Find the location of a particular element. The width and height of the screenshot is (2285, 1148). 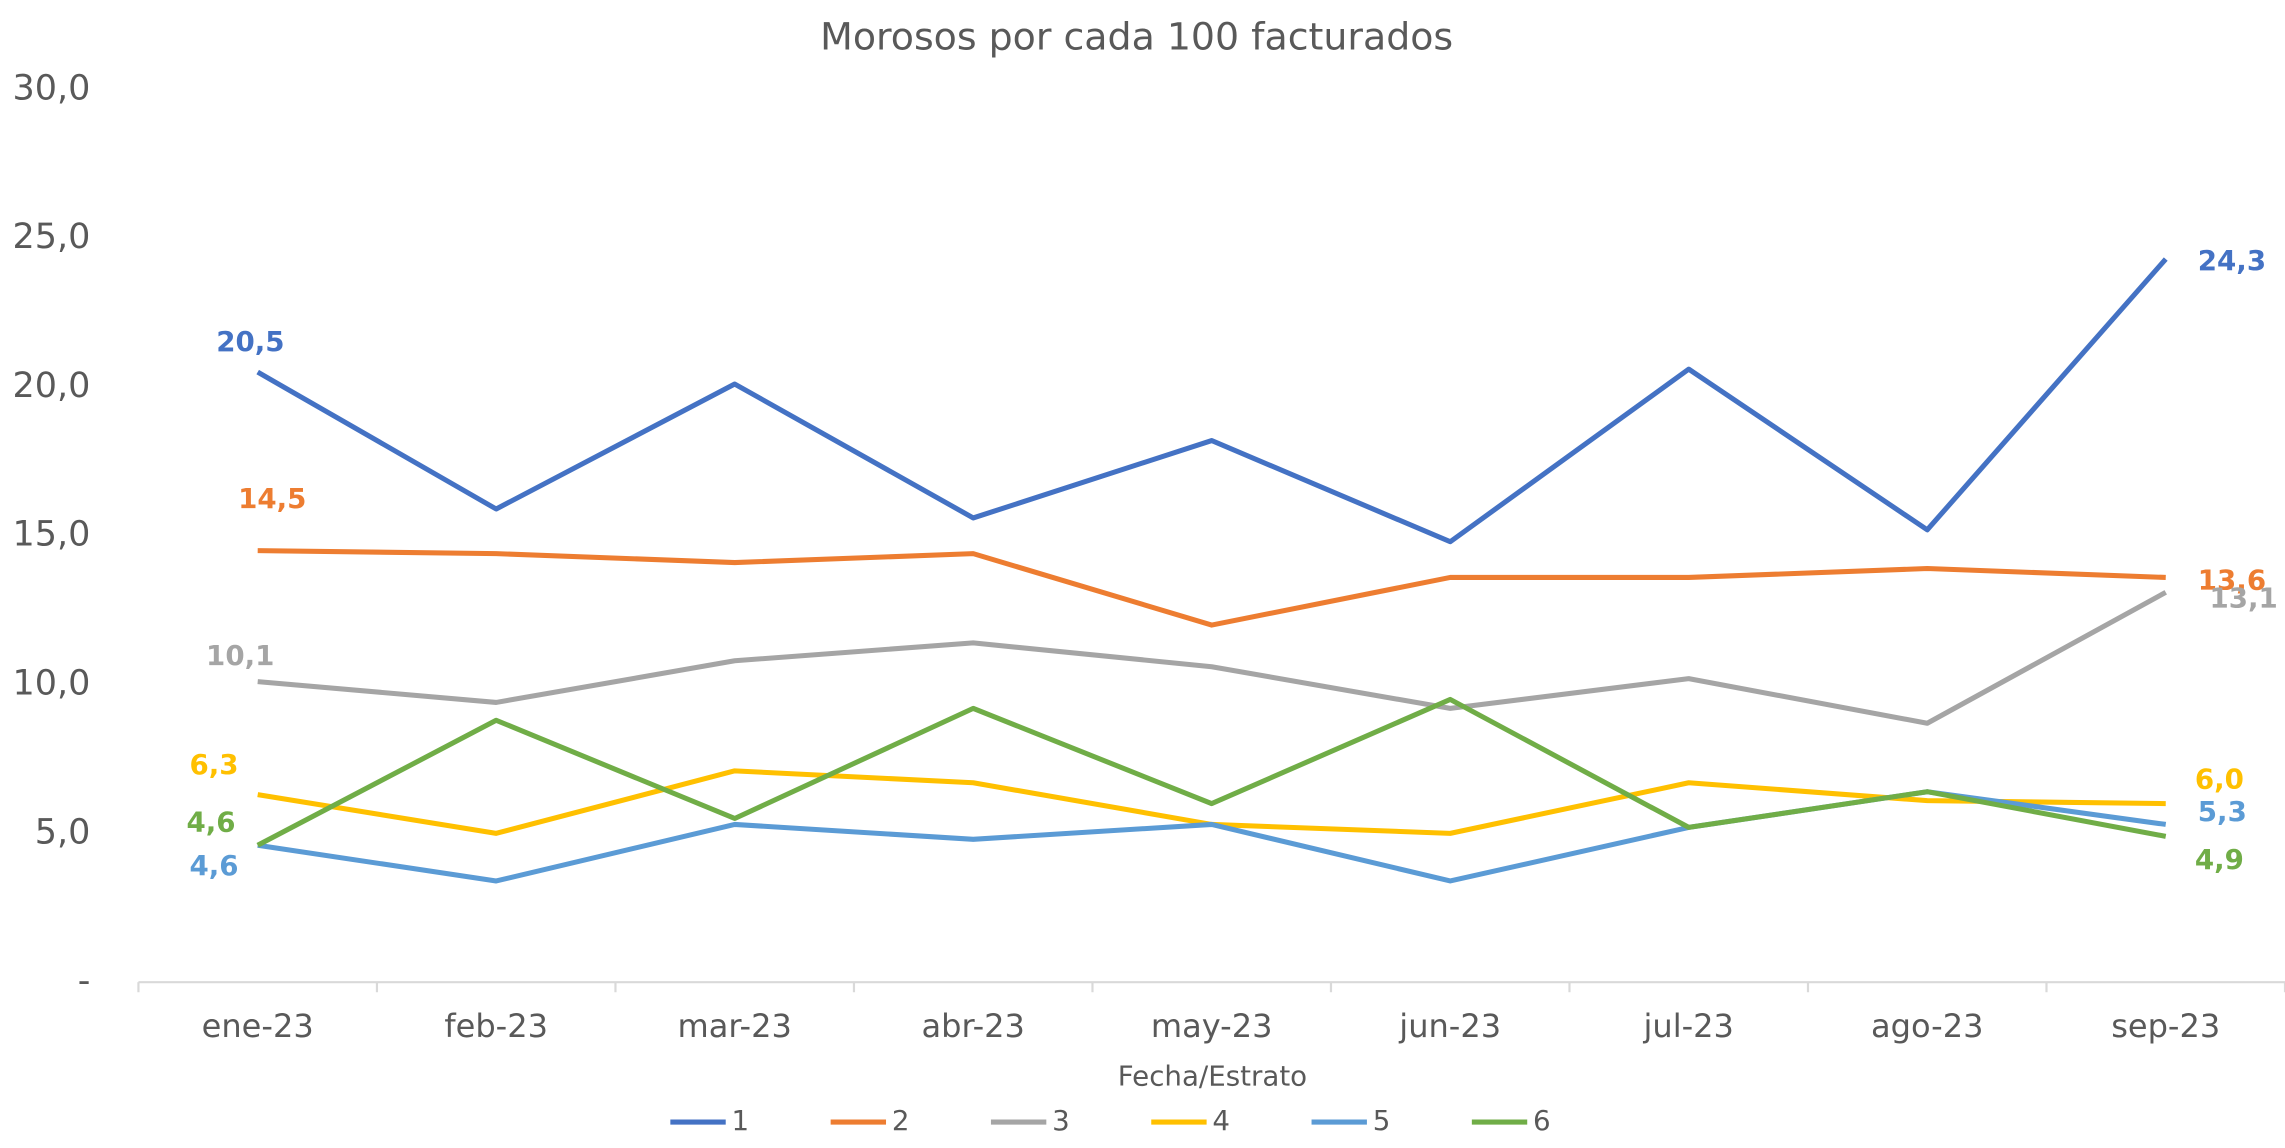

chart-title: Morosos por cada 100 facturados is located at coordinates (1136, 37).